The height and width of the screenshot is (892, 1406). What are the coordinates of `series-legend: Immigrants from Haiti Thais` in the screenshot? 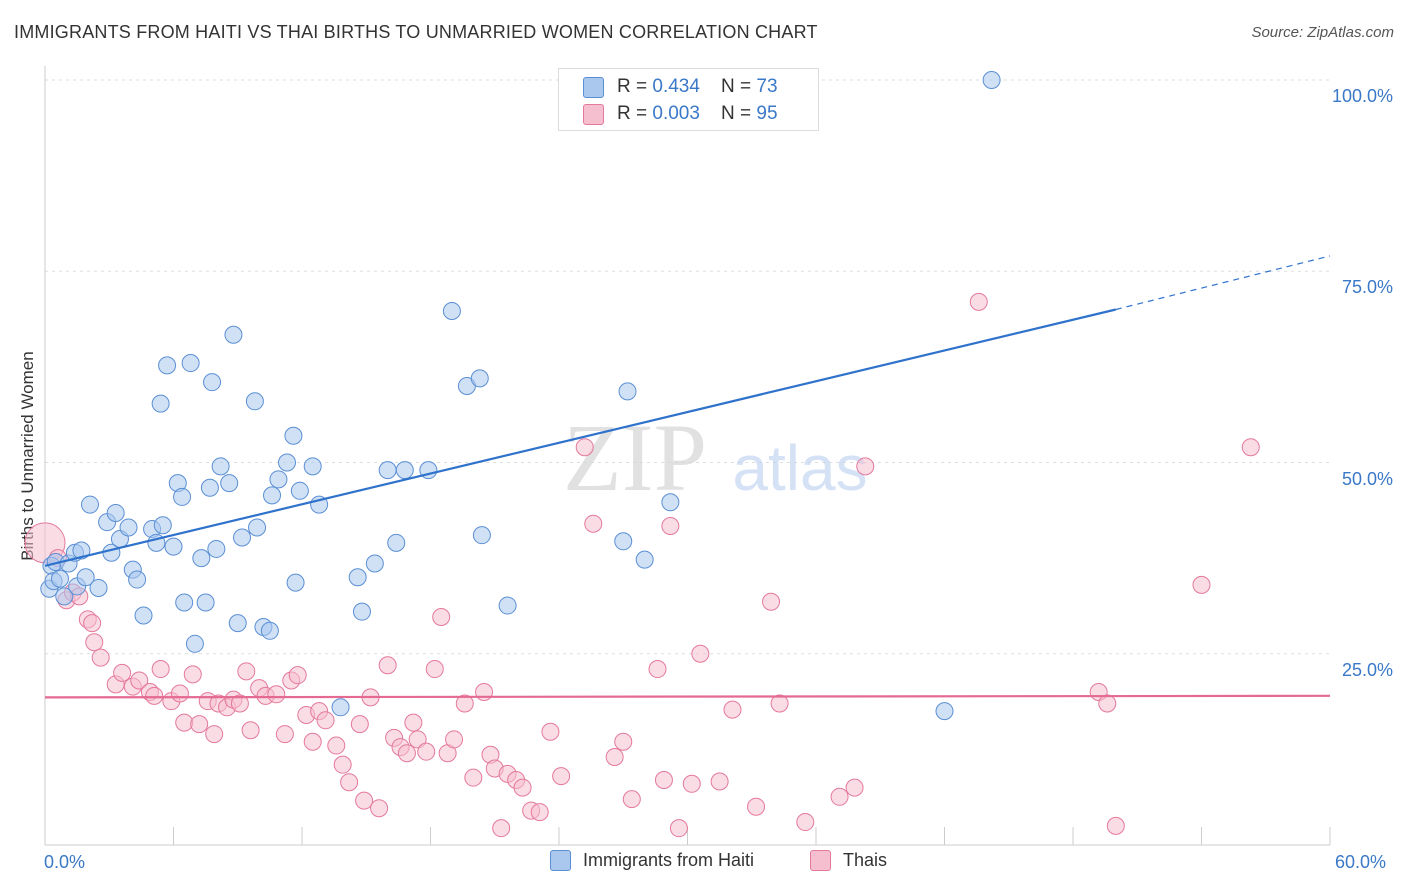 It's located at (703, 864).